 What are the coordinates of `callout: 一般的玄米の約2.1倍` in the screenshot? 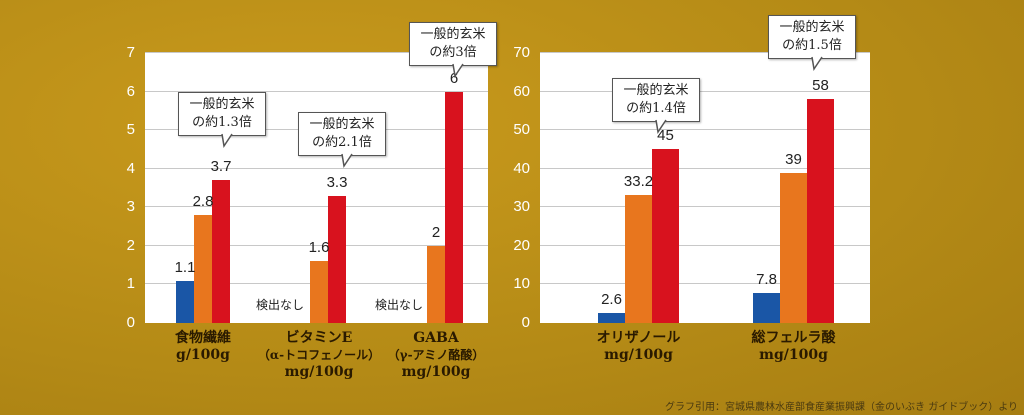 It's located at (342, 140).